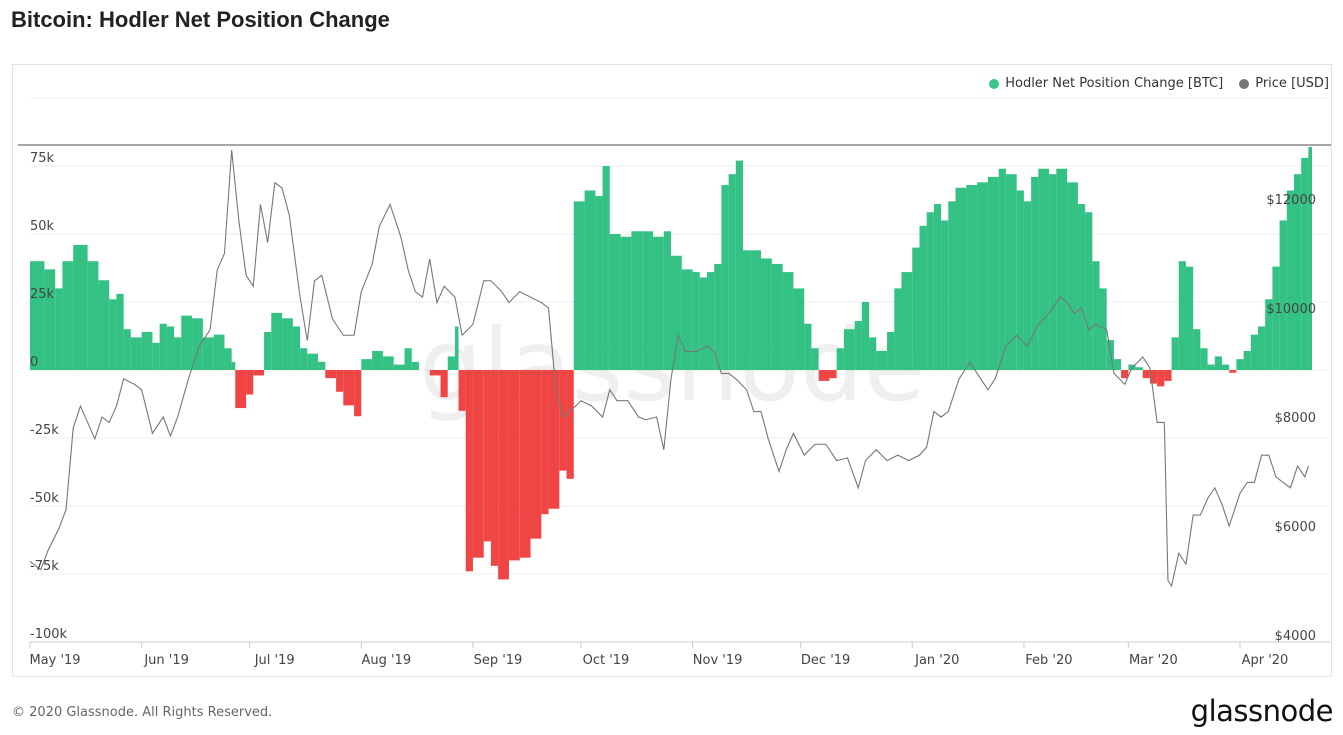 This screenshot has height=735, width=1343. Describe the element at coordinates (825, 660) in the screenshot. I see `x-tick-7: Dec '19` at that location.